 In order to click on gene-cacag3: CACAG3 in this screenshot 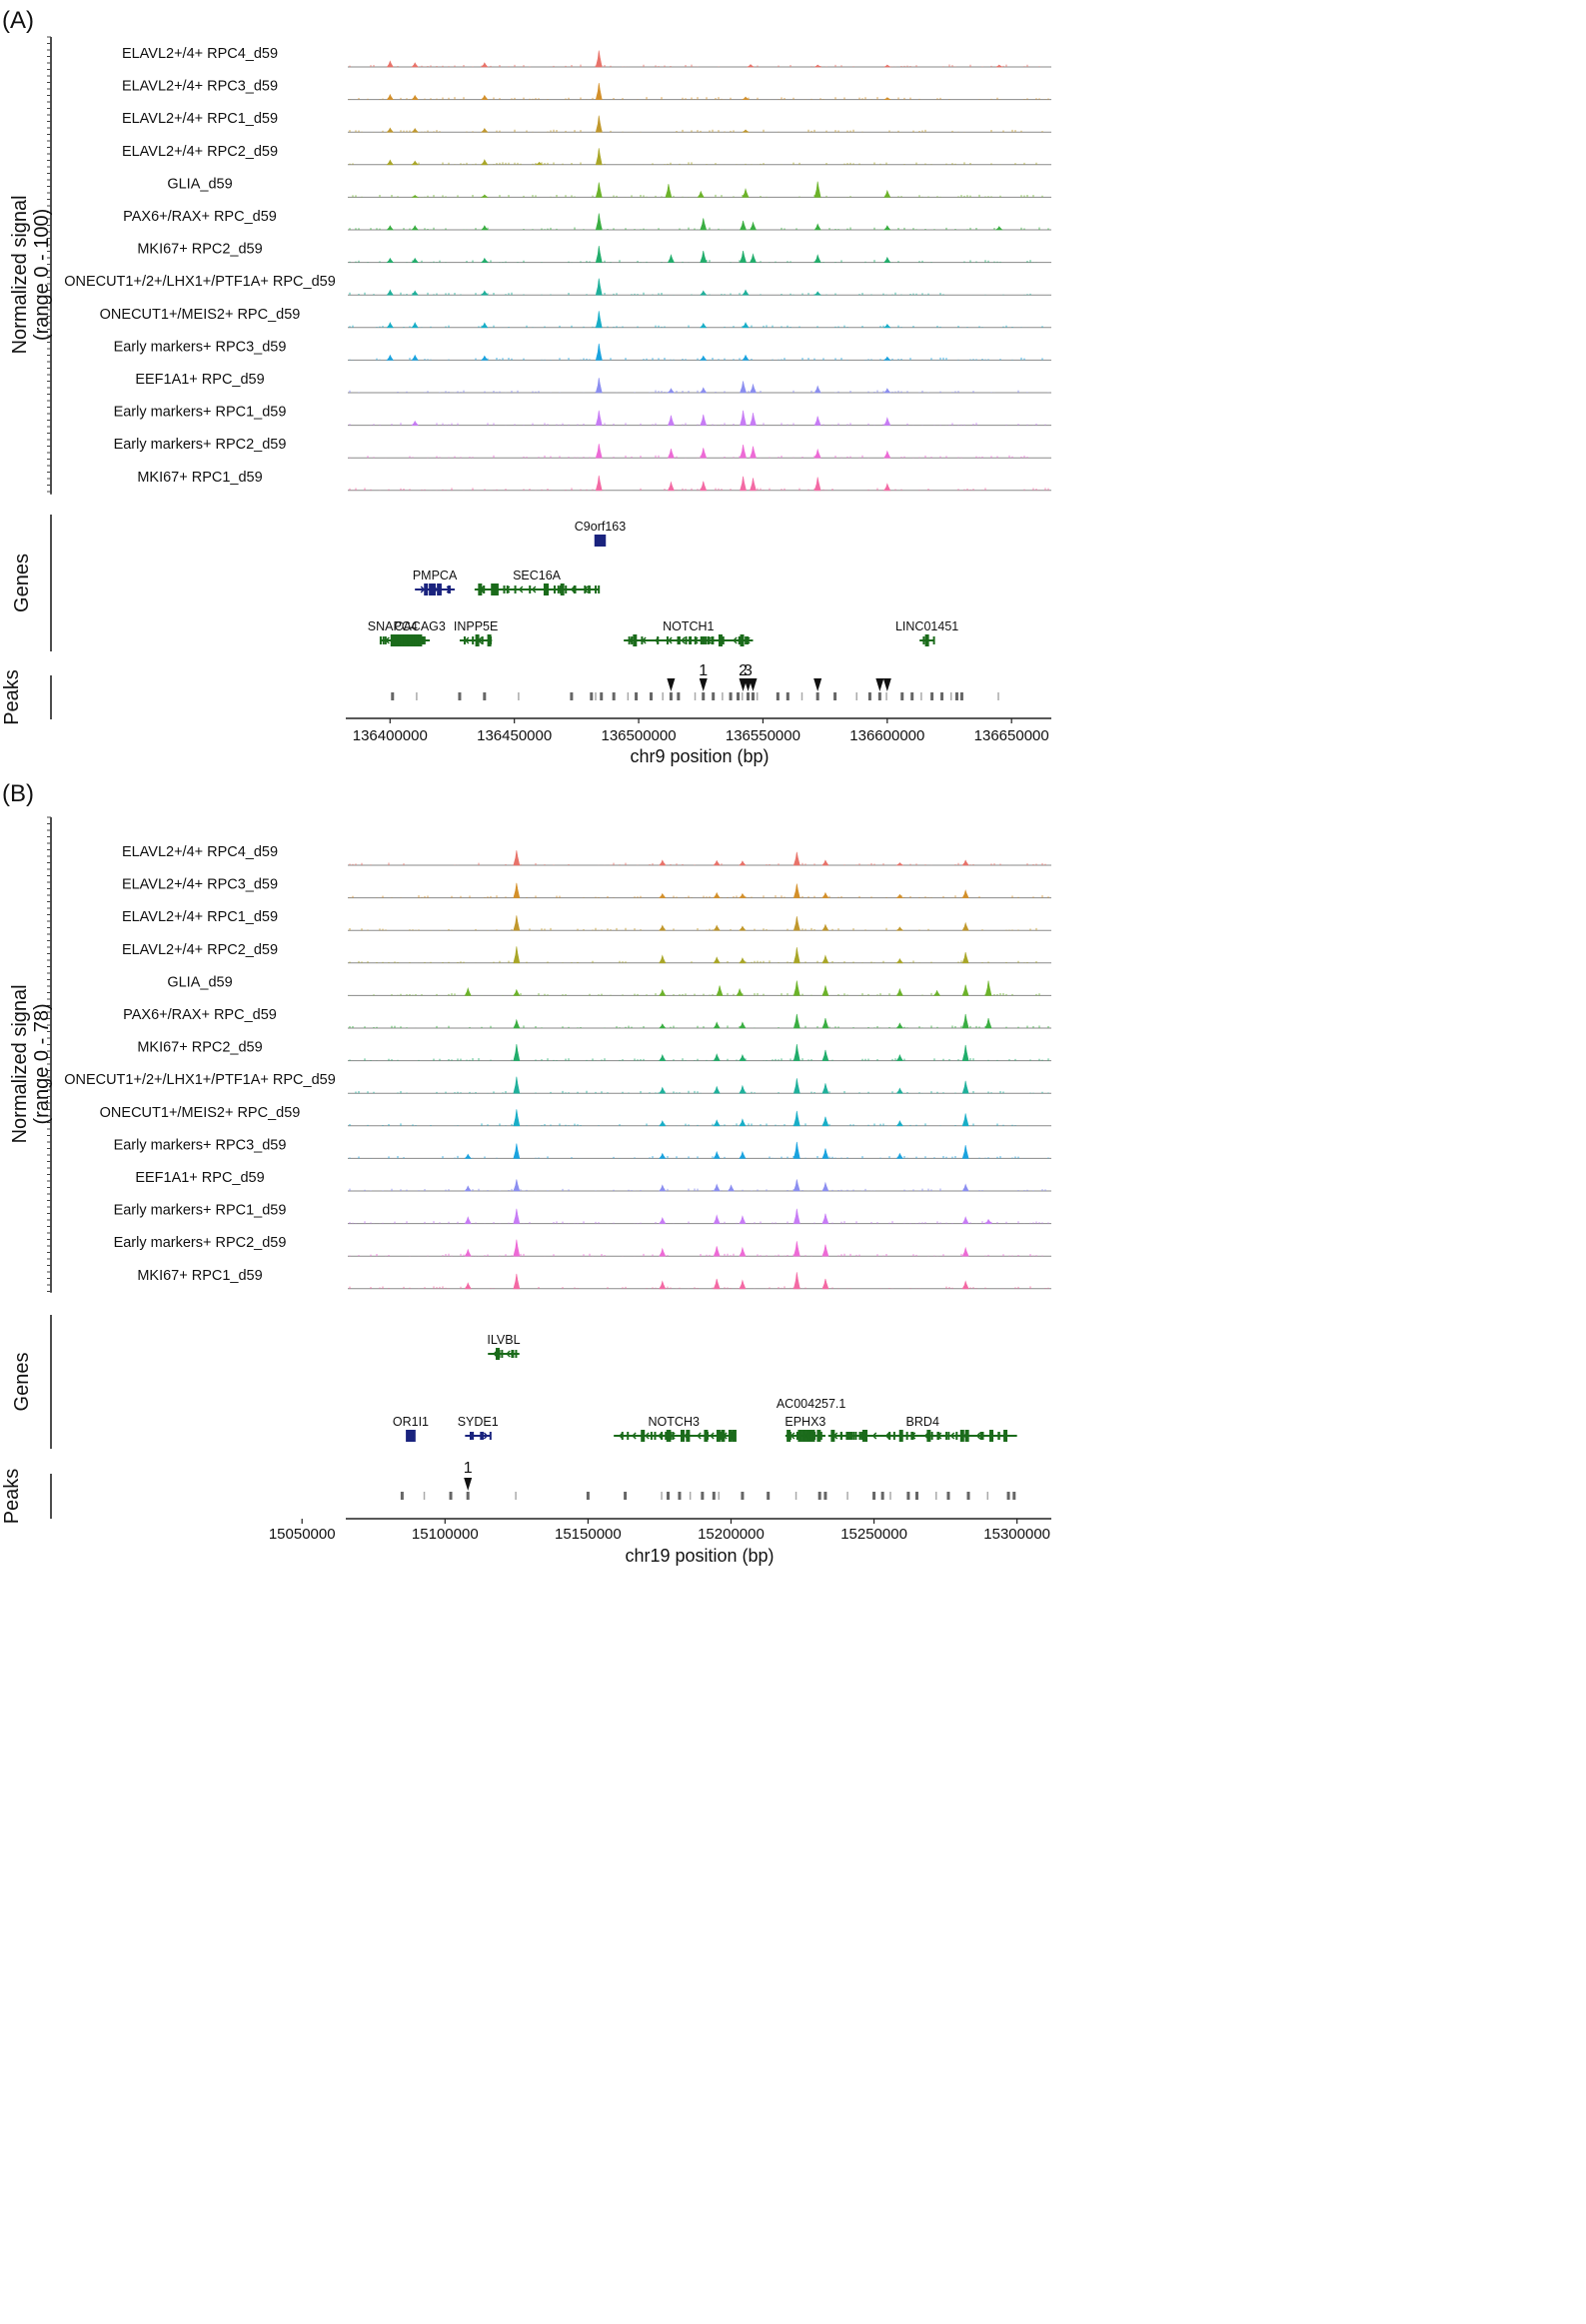, I will do `click(420, 632)`.